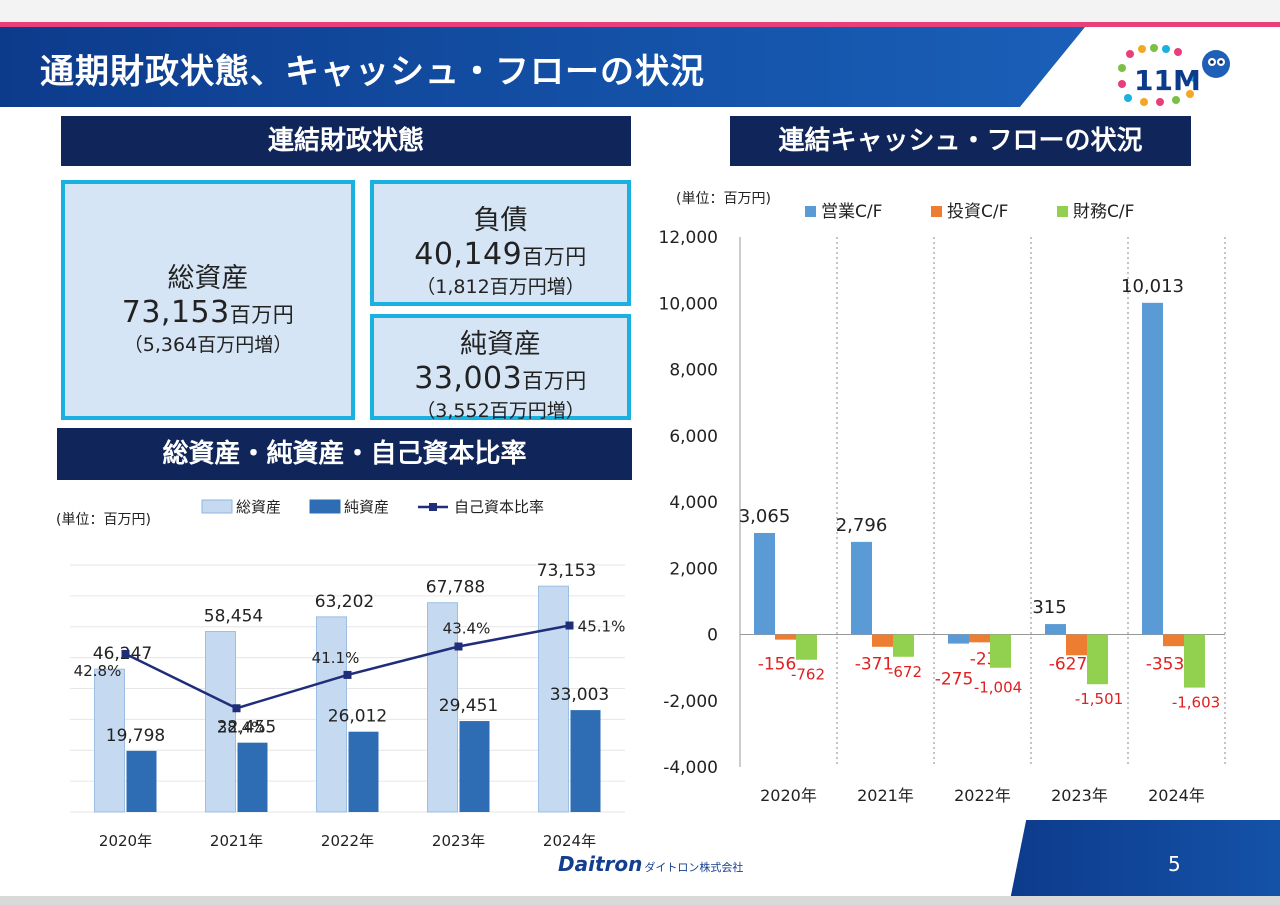 Image resolution: width=1280 pixels, height=905 pixels. Describe the element at coordinates (242, 727) in the screenshot. I see `ratio-value-label: 38.4%` at that location.